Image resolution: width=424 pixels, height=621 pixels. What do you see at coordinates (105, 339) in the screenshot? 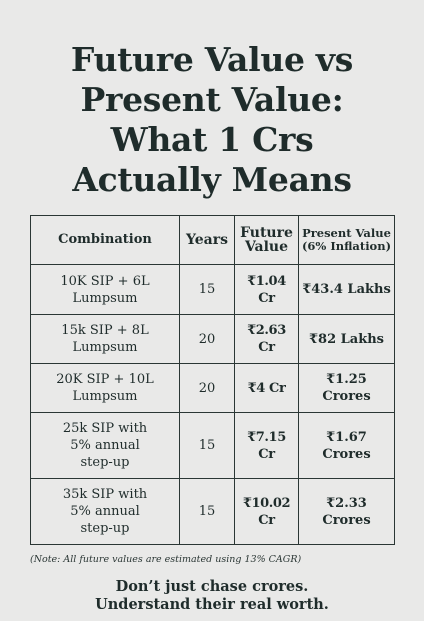
I see `cell-combination: 15k SIP + 8L Lumpsum` at bounding box center [105, 339].